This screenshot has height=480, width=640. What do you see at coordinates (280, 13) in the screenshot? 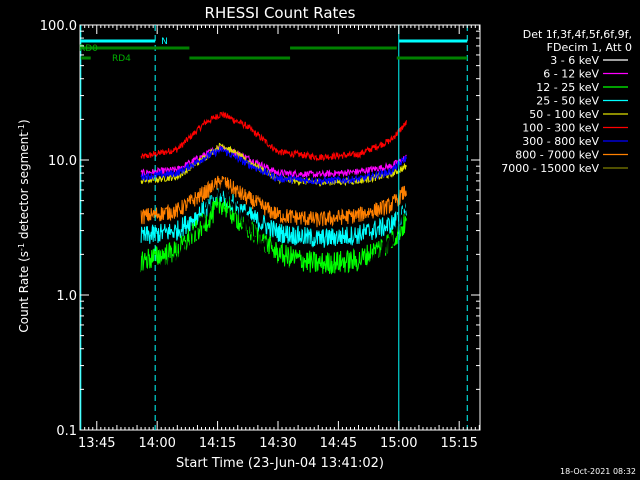
I see `chart-title: RHESSI Count Rates` at bounding box center [280, 13].